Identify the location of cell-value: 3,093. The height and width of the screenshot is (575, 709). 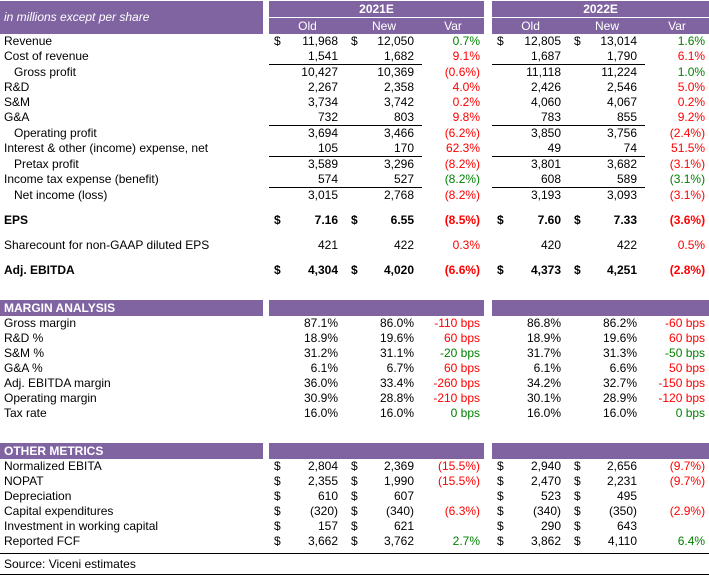
(622, 195).